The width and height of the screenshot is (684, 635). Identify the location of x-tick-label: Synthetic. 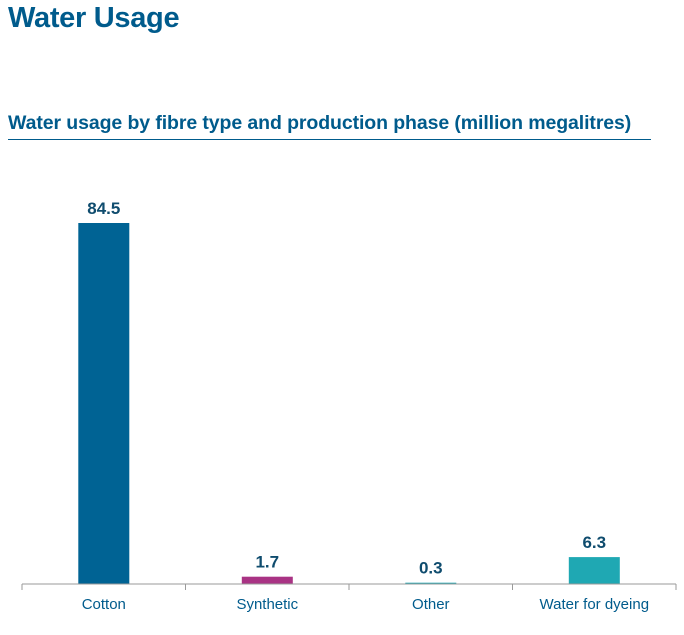
(267, 604).